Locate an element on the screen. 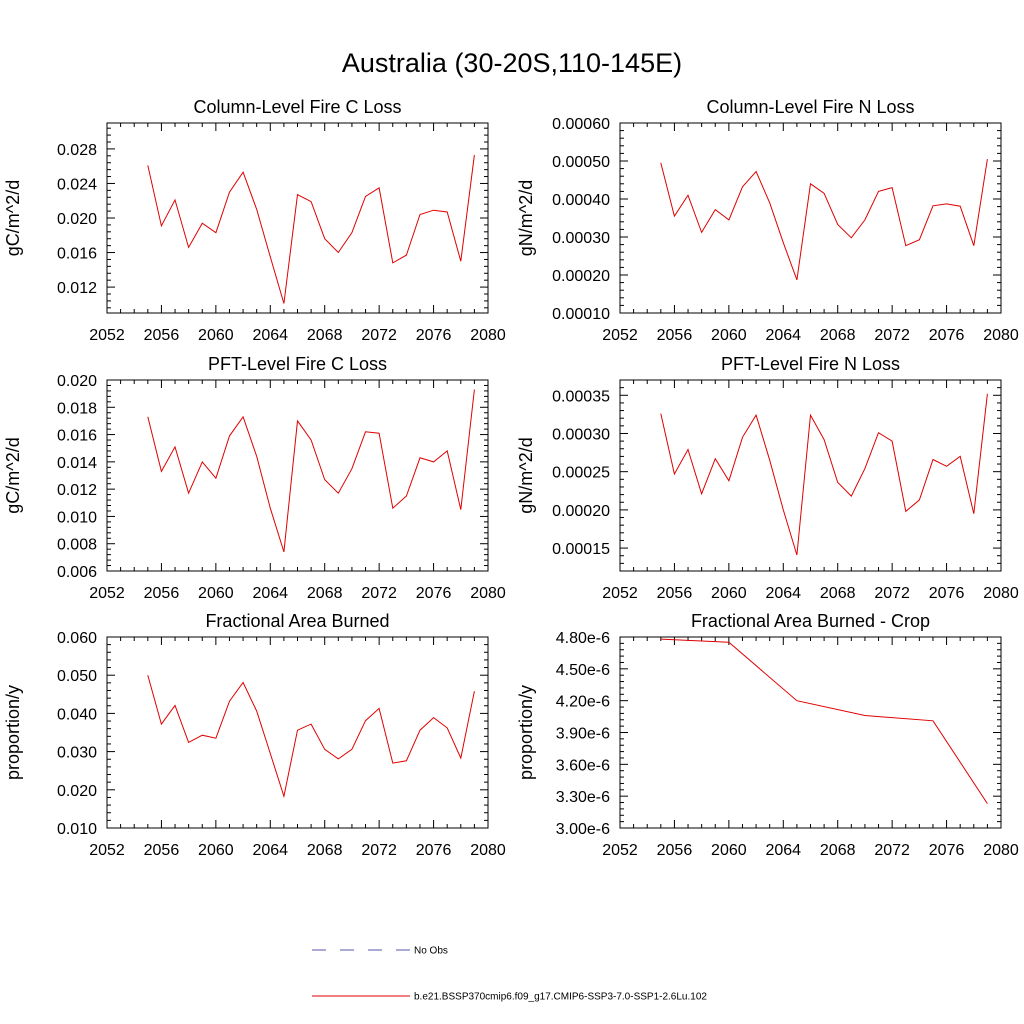 Image resolution: width=1024 pixels, height=1024 pixels. y-axis-label: gC/m^2/d is located at coordinates (13, 218).